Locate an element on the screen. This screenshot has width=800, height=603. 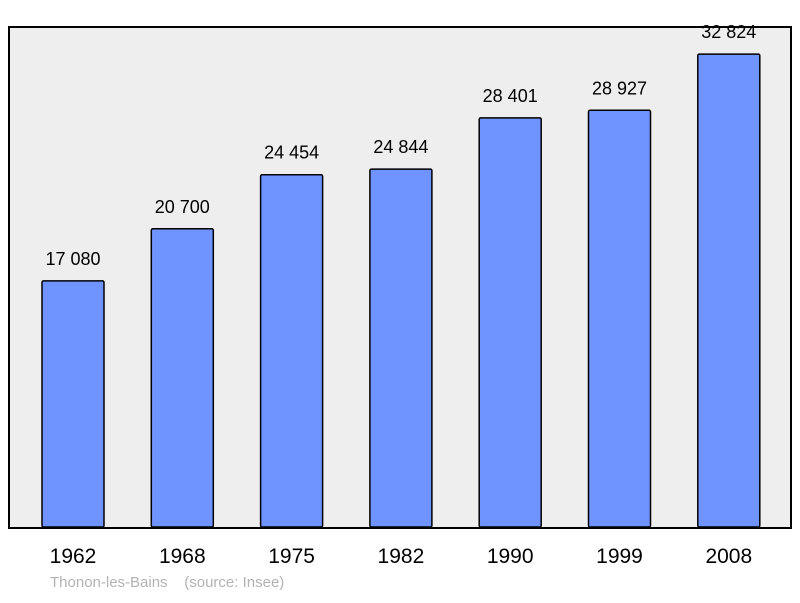
value-label-1982: 24 844 is located at coordinates (400, 147).